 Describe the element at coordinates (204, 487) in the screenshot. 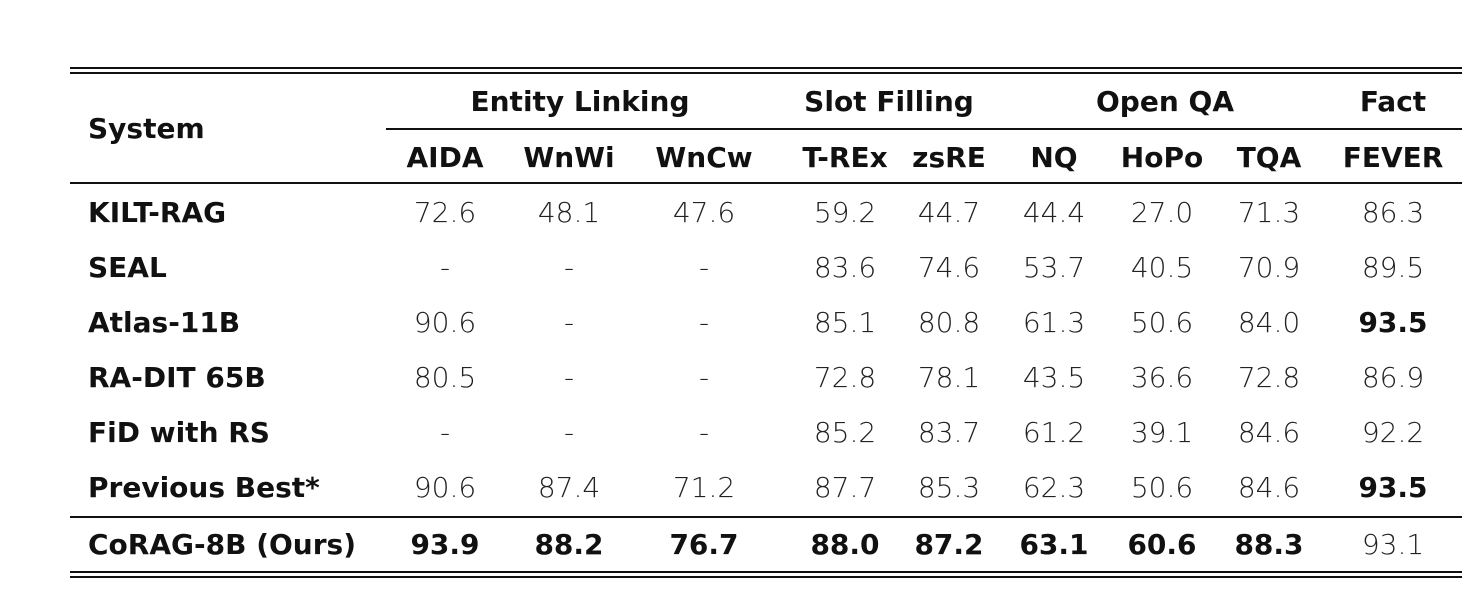

I see `system-name: Previous Best*` at that location.